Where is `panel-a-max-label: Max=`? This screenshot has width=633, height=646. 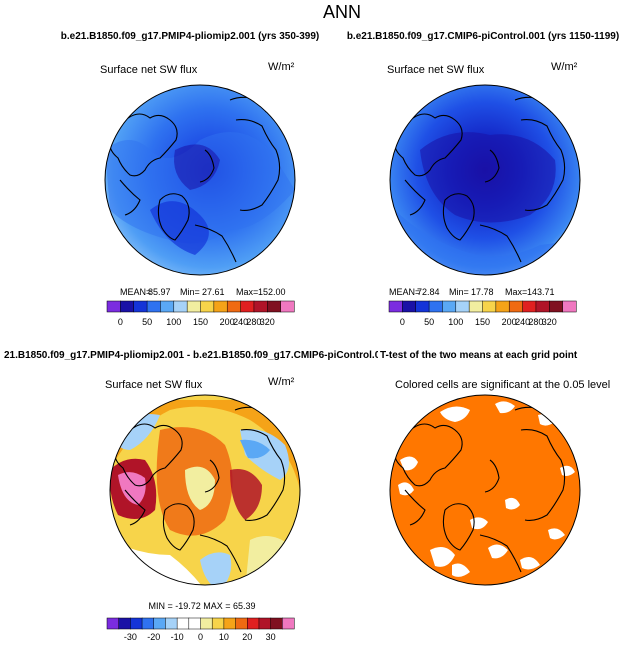
panel-a-max-label: Max= is located at coordinates (247, 292).